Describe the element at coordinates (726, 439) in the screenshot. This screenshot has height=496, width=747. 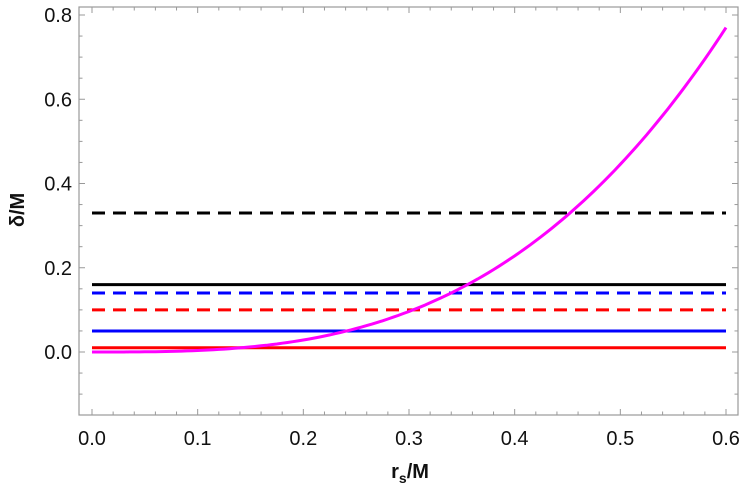
I see `x-tick-label: 0.6` at that location.